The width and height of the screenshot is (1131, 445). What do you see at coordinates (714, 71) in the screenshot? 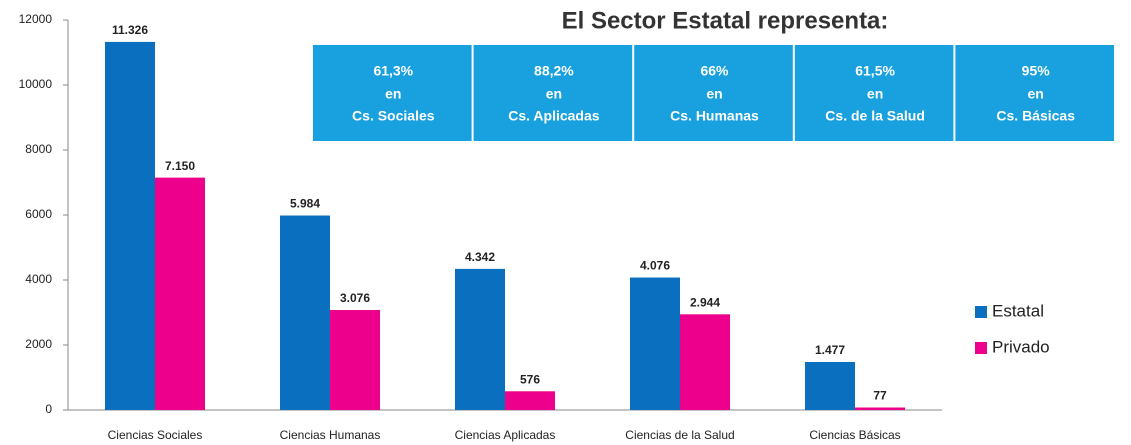
I see `annotation-percent: 66%` at bounding box center [714, 71].